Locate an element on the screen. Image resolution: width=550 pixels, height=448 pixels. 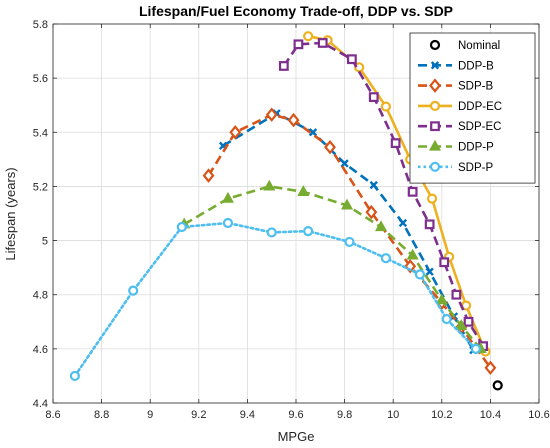
legend-entry: Nominal is located at coordinates (464, 45).